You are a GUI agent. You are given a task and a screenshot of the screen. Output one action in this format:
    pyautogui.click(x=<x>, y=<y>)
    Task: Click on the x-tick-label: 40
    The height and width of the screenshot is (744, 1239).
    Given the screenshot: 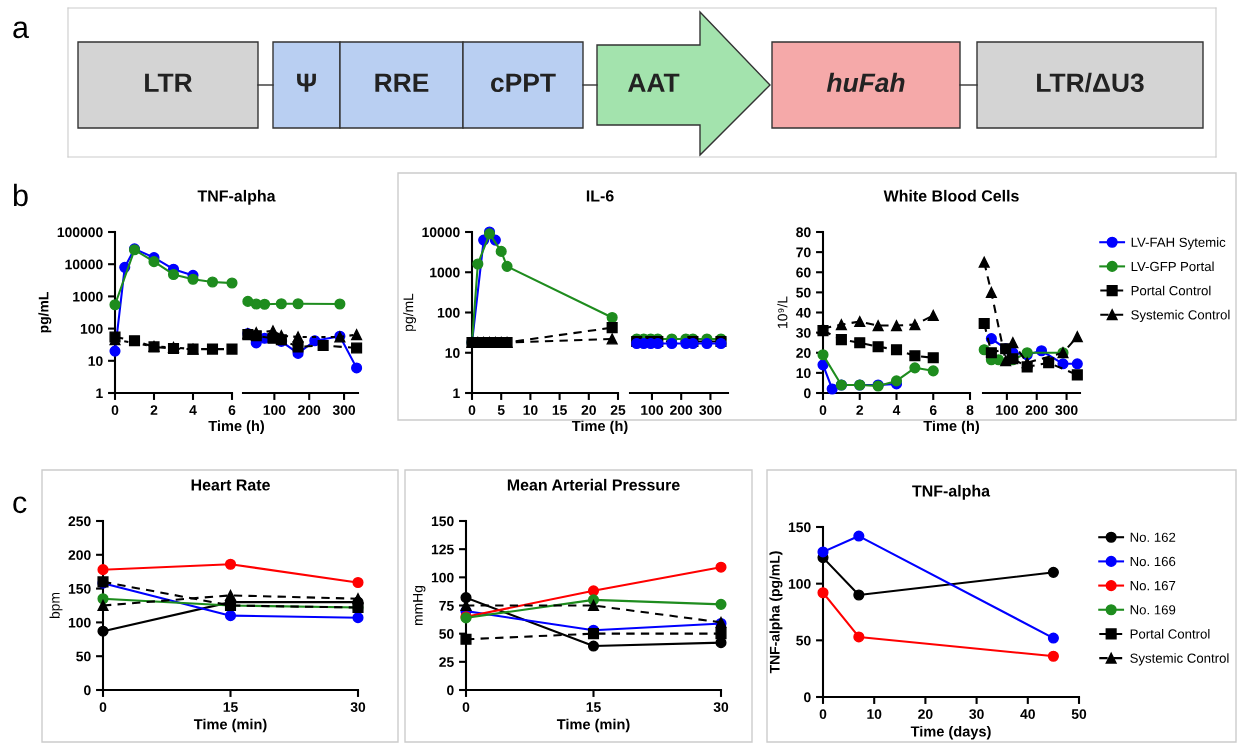 What is the action you would take?
    pyautogui.click(x=1027, y=714)
    